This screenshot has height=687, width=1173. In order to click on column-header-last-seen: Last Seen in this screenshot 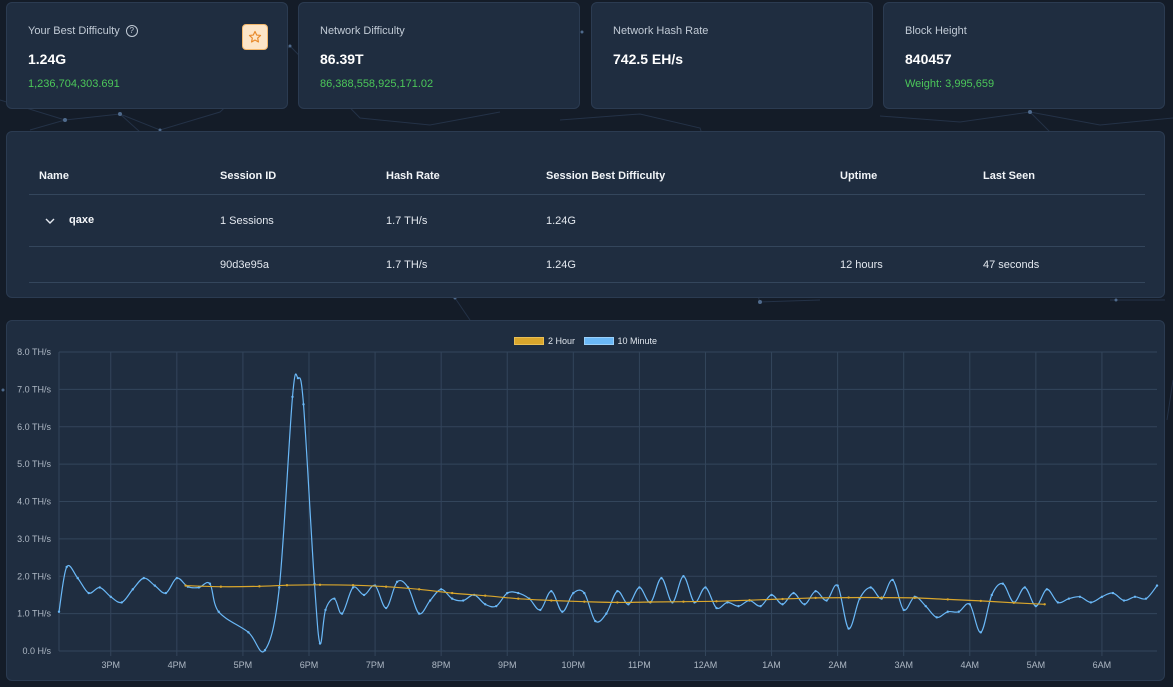, I will do `click(1059, 176)`.